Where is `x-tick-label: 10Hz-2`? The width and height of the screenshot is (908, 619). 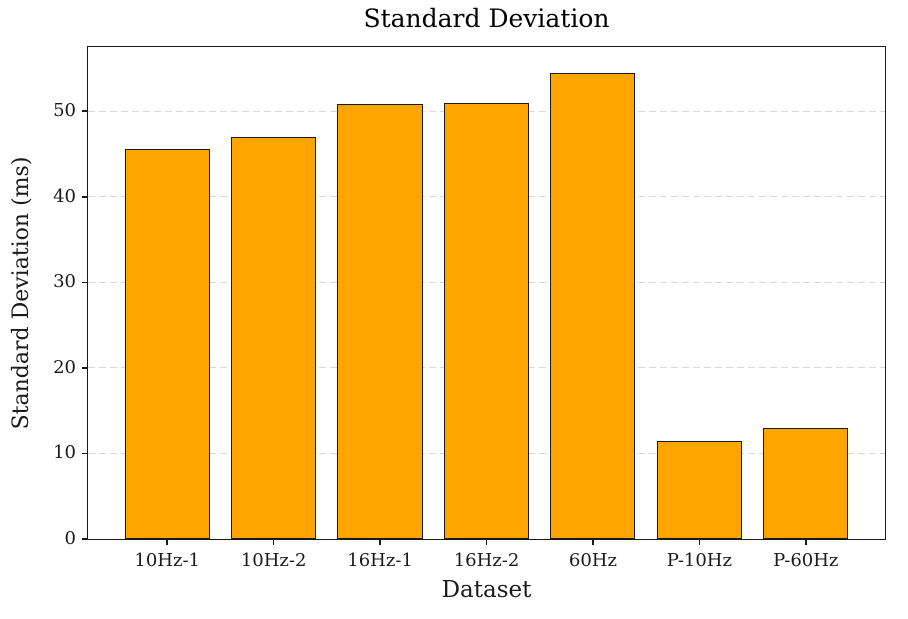 x-tick-label: 10Hz-2 is located at coordinates (273, 560).